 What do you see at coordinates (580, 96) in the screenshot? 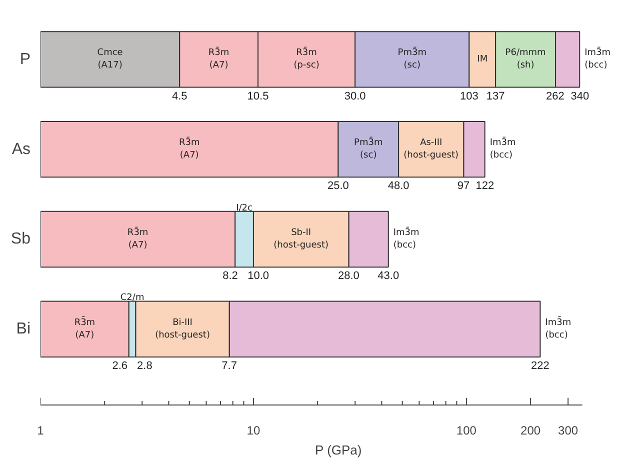
I see `annotation: 340` at bounding box center [580, 96].